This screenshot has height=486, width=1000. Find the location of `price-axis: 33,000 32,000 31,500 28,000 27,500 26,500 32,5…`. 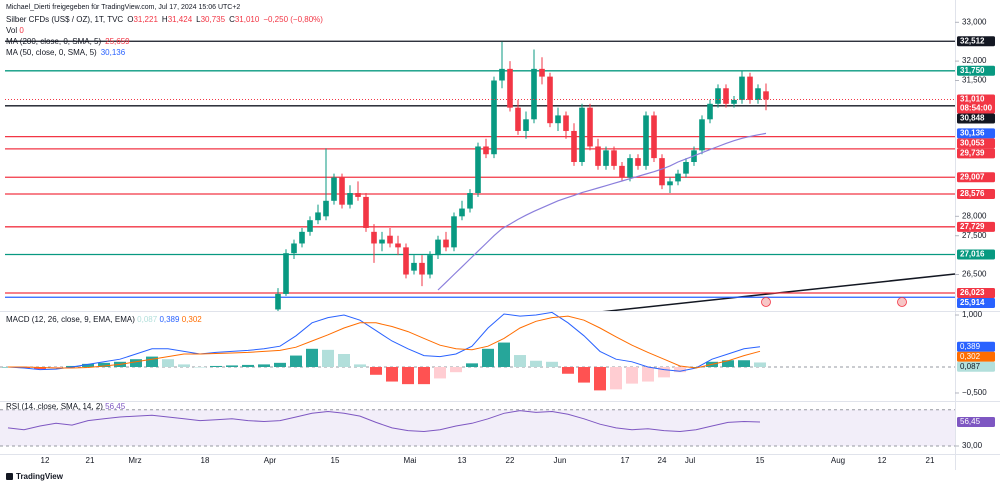

price-axis: 33,000 32,000 31,500 28,000 27,500 26,500 32,5… is located at coordinates (975, 233).